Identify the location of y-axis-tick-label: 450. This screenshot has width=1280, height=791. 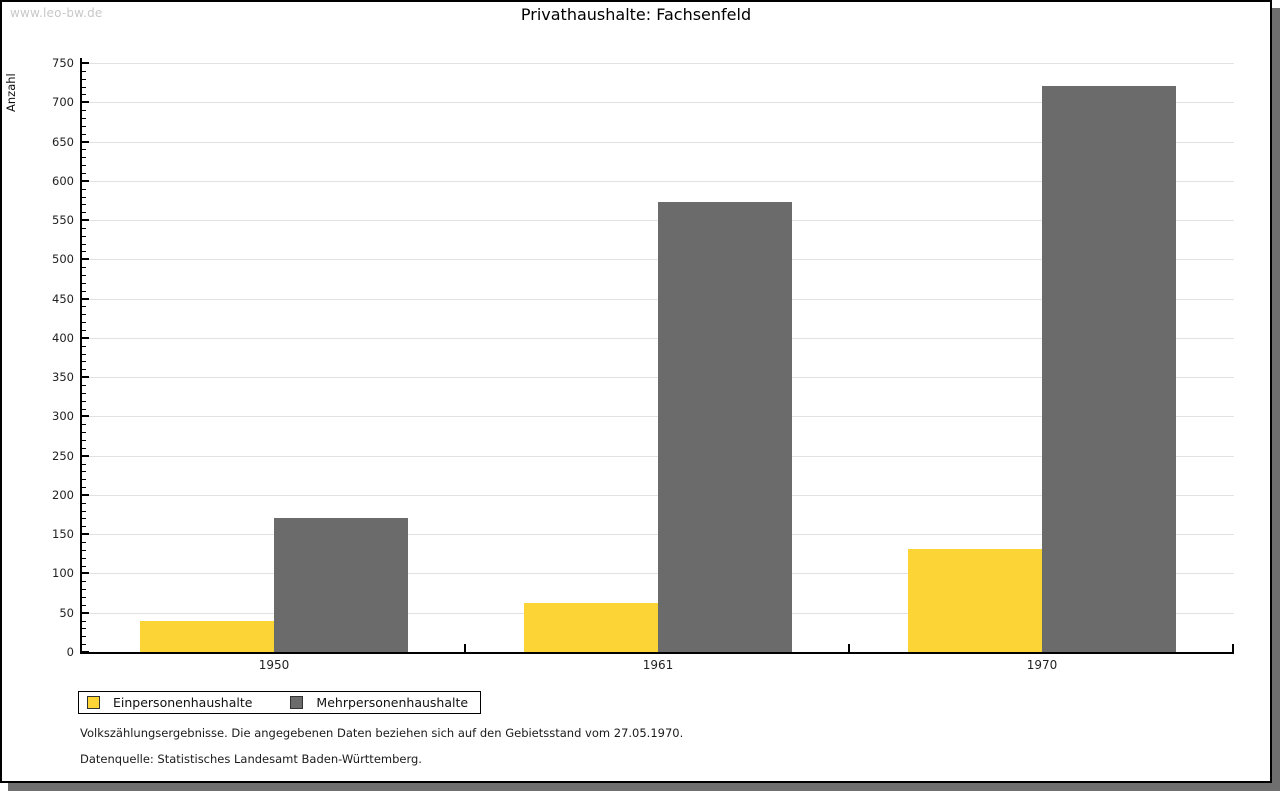
(63, 299).